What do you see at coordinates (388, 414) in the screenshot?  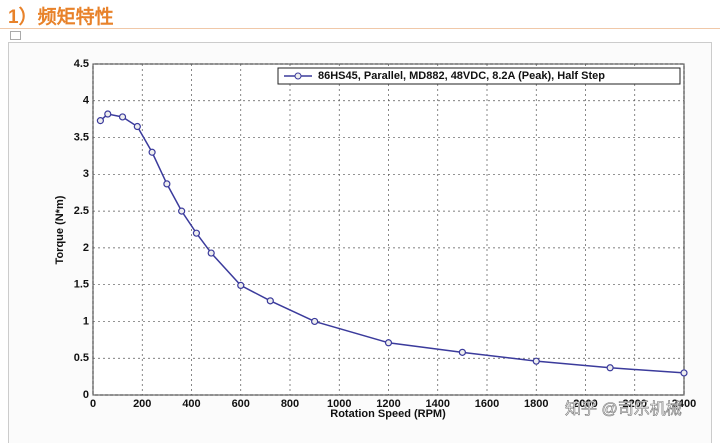 I see `x-axis-label: Rotation Speed (RPM)` at bounding box center [388, 414].